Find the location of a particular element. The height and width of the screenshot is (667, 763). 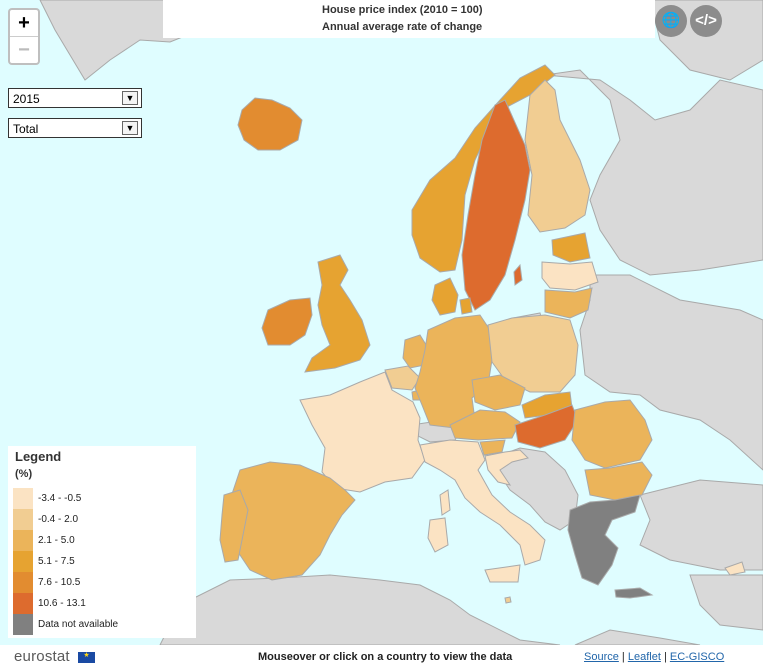

country-poland is located at coordinates (533, 353).